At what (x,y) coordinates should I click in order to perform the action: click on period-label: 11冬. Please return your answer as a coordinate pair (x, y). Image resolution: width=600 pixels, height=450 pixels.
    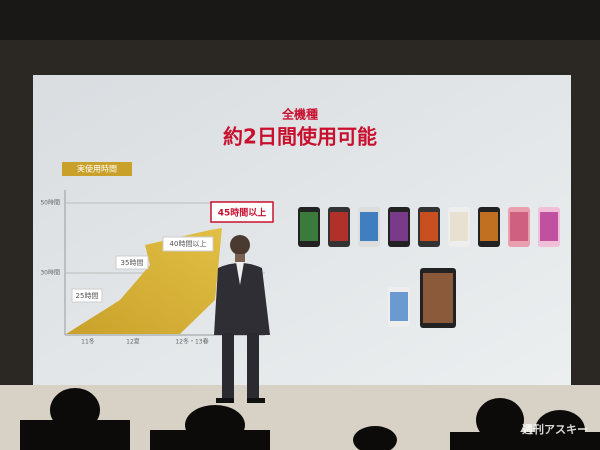
    Looking at the image, I should click on (88, 342).